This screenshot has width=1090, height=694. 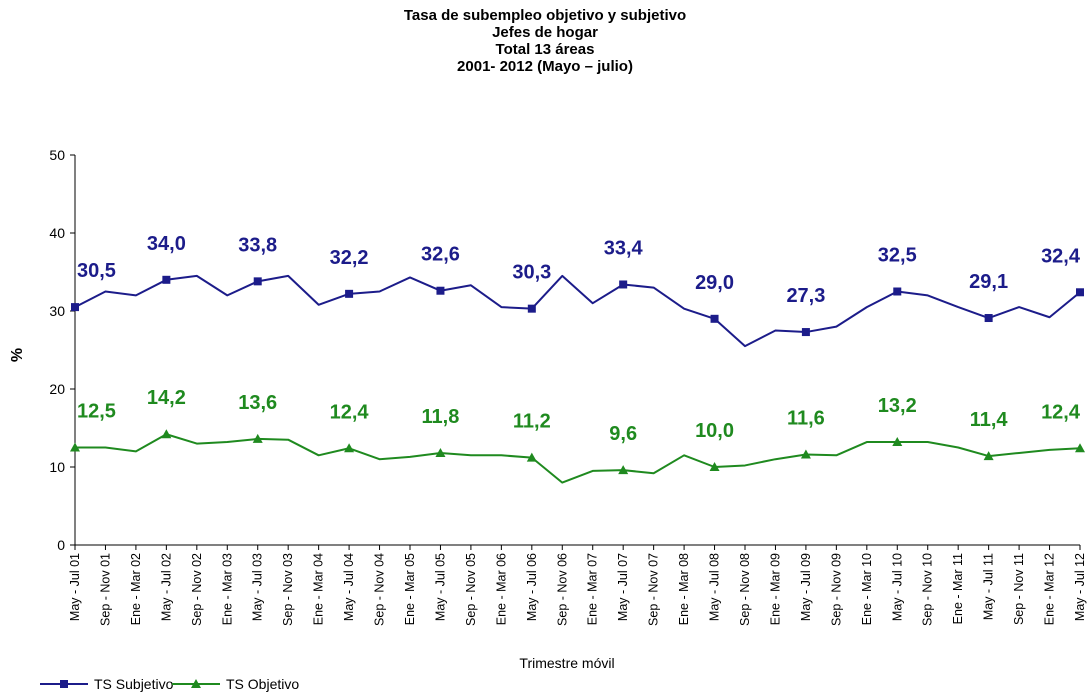 What do you see at coordinates (532, 422) in the screenshot?
I see `value-label: 11,2` at bounding box center [532, 422].